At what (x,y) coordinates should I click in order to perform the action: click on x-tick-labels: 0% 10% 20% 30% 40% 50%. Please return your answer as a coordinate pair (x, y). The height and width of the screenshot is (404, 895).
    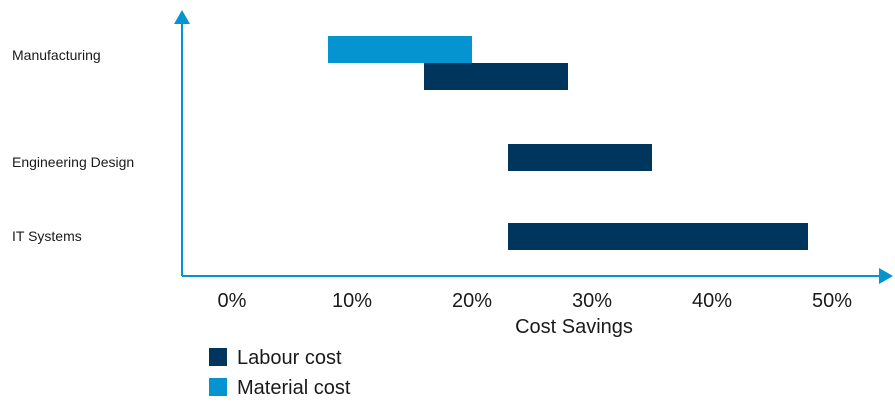
    Looking at the image, I should click on (535, 301).